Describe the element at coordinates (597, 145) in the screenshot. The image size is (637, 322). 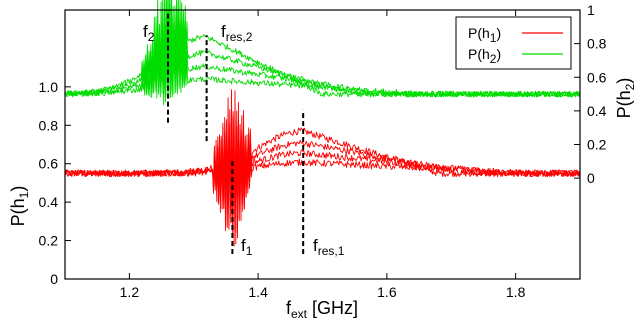
I see `y-right-tick-label: 0.2` at that location.